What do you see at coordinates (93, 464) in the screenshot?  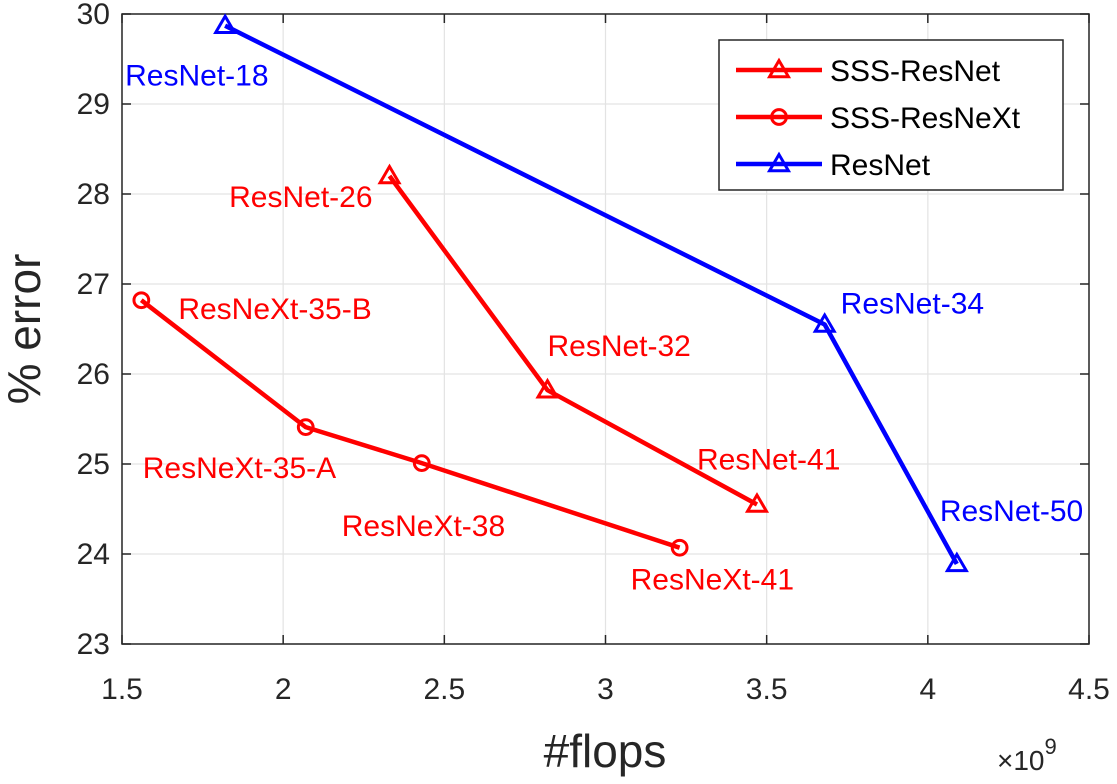 I see `y-tick-label: 25` at bounding box center [93, 464].